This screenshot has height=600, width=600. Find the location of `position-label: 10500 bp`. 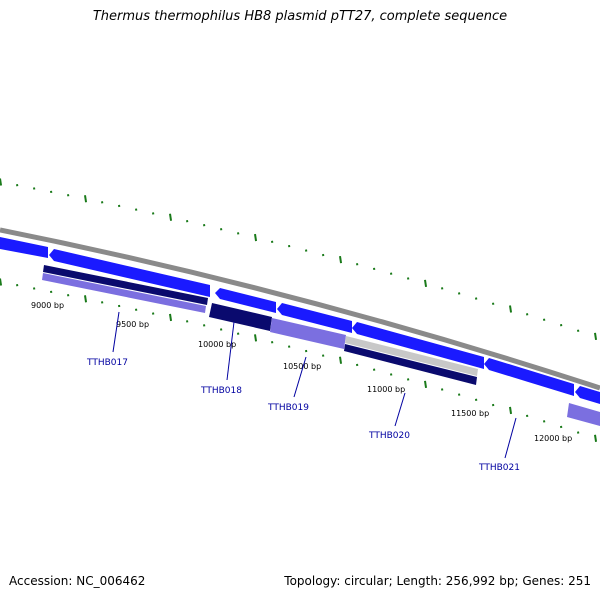

position-label: 10500 bp is located at coordinates (302, 366).